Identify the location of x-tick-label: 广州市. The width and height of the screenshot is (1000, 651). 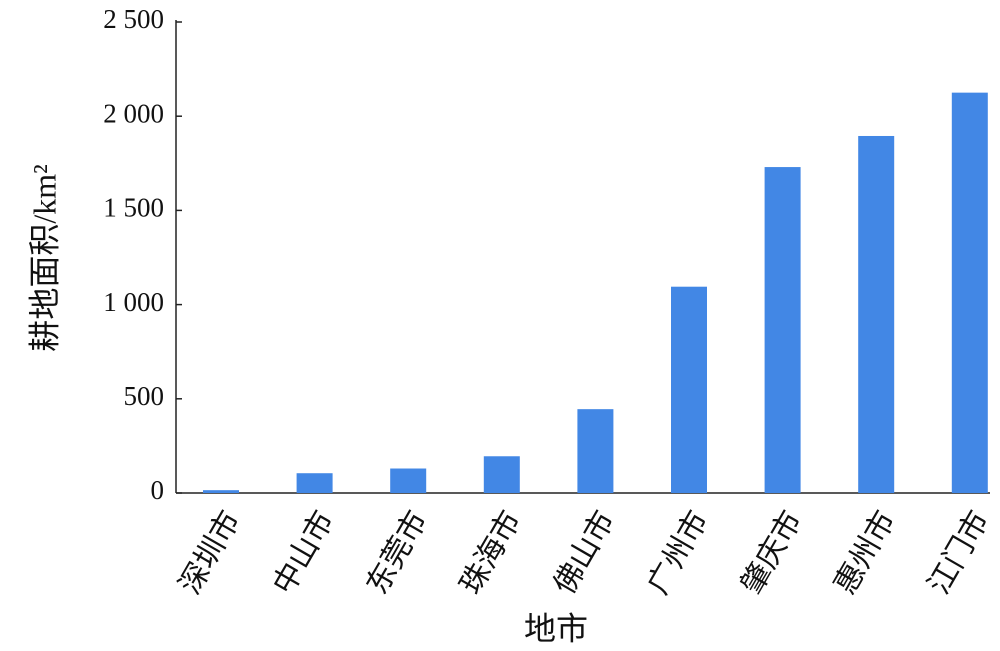
(678, 552).